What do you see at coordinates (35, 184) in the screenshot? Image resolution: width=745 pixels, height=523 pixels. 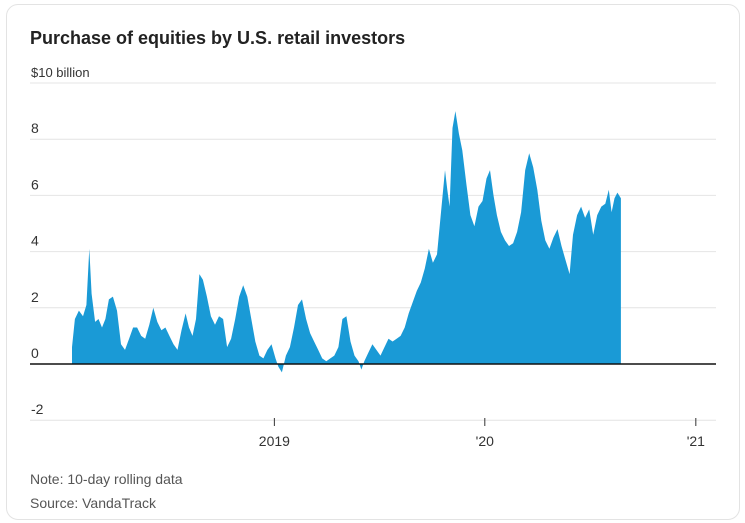 I see `y-tick-label: 6` at bounding box center [35, 184].